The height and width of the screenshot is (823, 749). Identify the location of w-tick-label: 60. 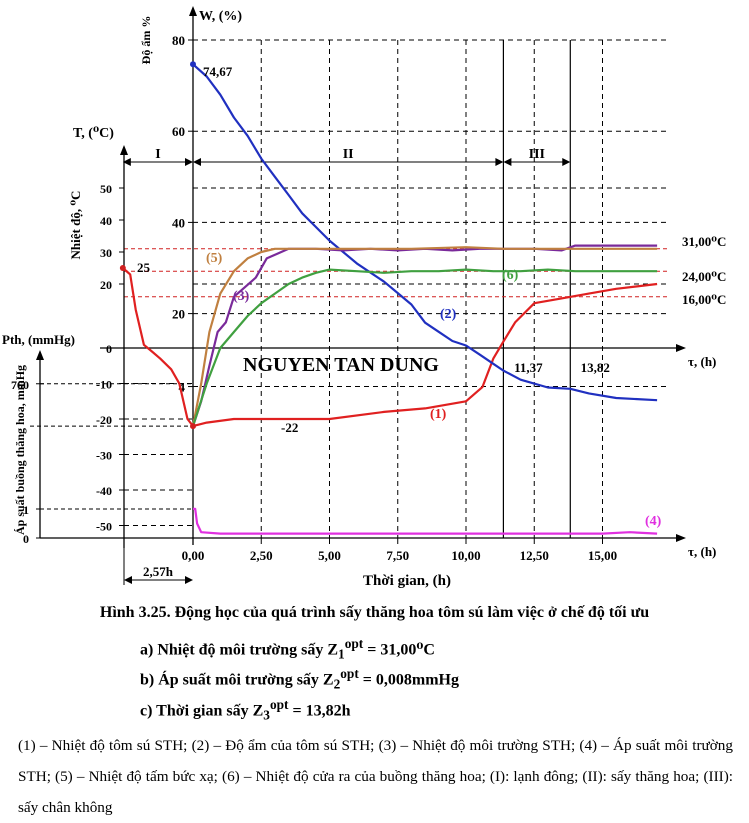
(178, 131).